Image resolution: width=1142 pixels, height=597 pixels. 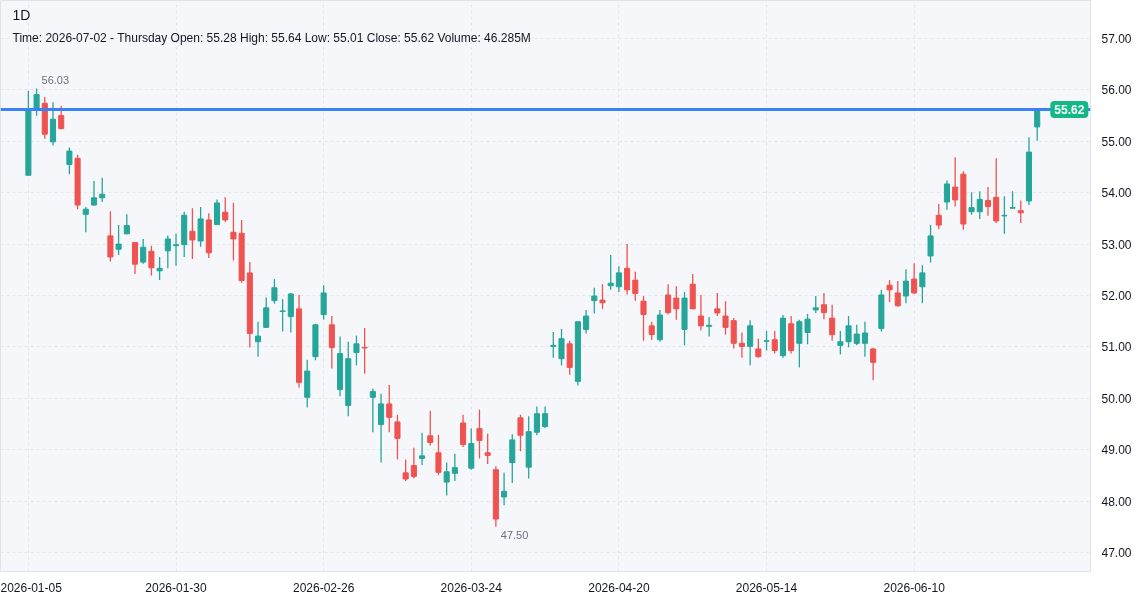 I want to click on x-tick-label: 2026-02-26, so click(x=323, y=587).